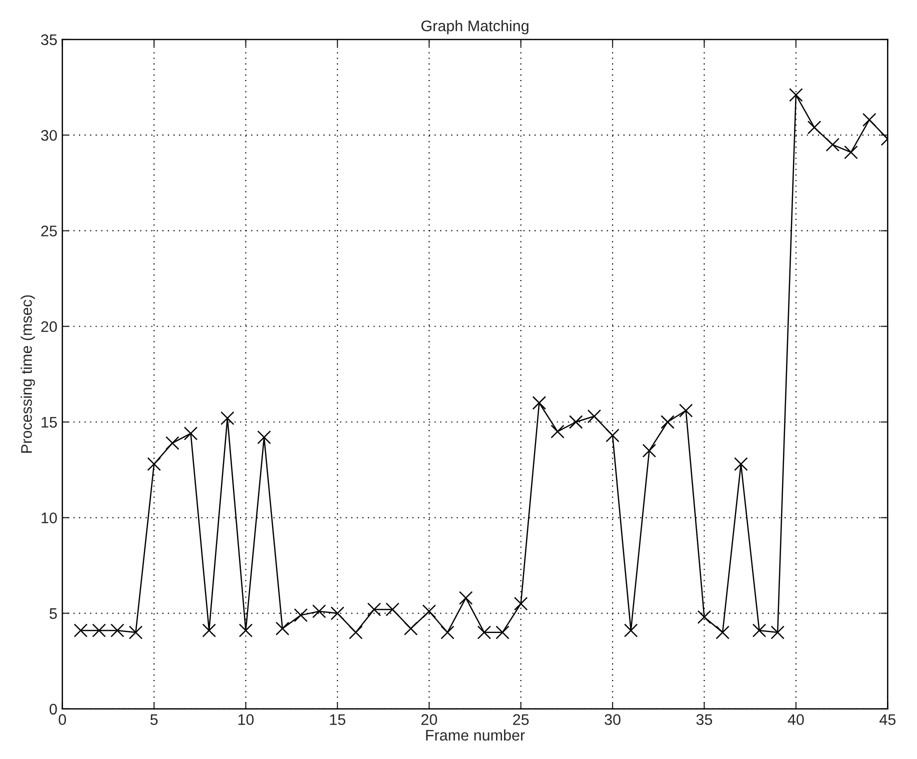 The image size is (917, 759). I want to click on x-tick-label: 35, so click(704, 719).